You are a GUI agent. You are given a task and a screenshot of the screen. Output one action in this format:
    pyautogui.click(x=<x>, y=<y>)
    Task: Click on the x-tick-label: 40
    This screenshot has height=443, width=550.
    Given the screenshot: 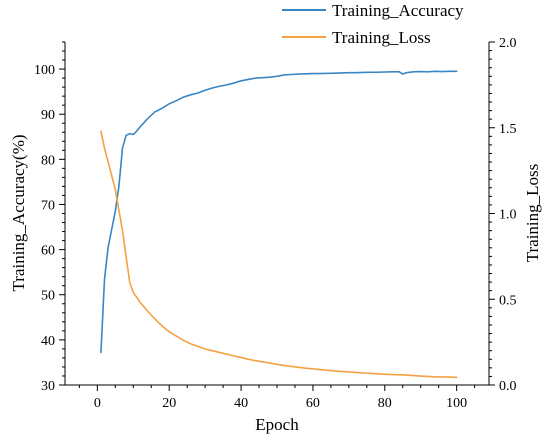 What is the action you would take?
    pyautogui.click(x=241, y=403)
    